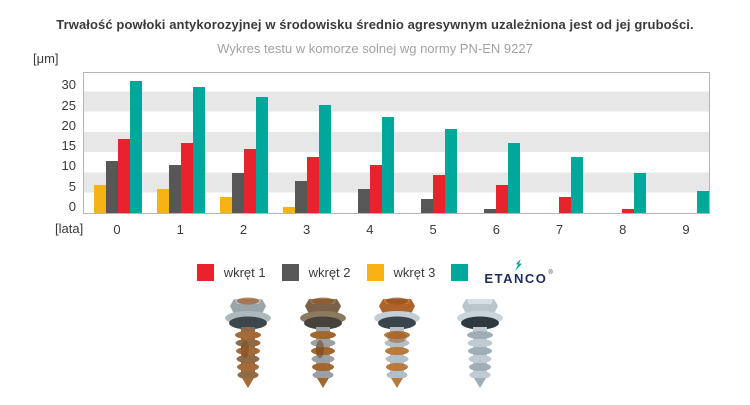  Describe the element at coordinates (559, 229) in the screenshot. I see `x-tick-label-7: 7` at that location.